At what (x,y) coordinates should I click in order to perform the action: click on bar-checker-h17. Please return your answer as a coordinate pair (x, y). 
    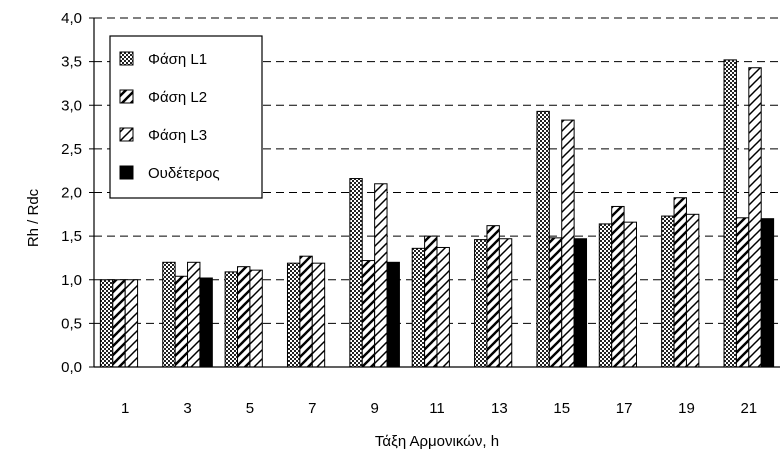
    Looking at the image, I should click on (605, 295).